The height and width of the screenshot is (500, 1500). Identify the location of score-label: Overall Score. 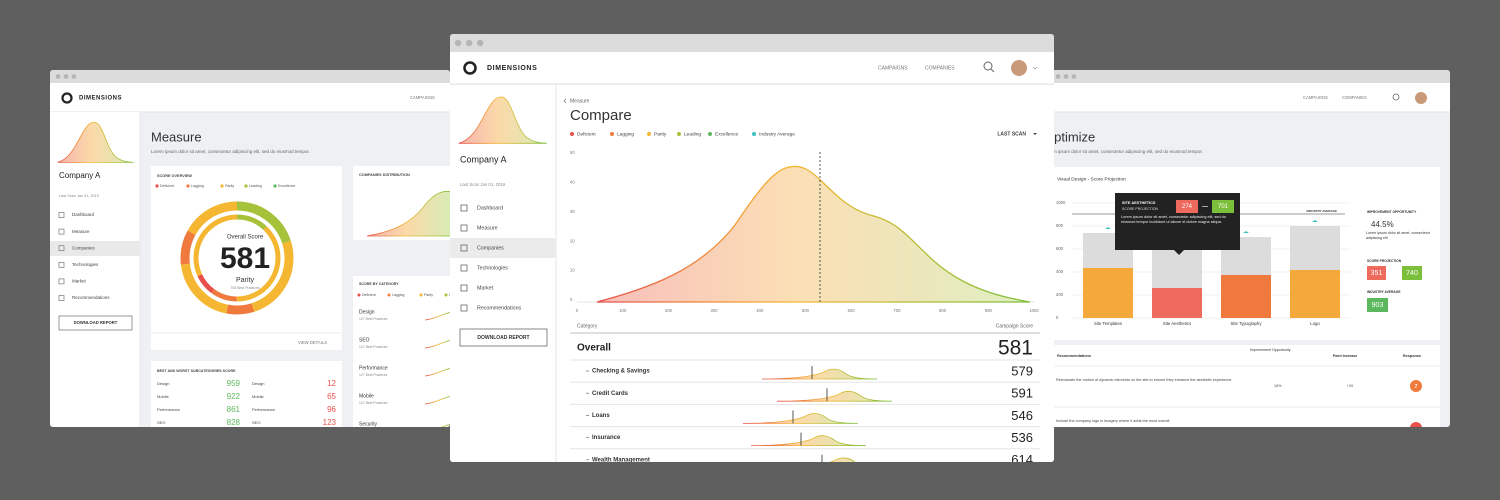
(245, 238).